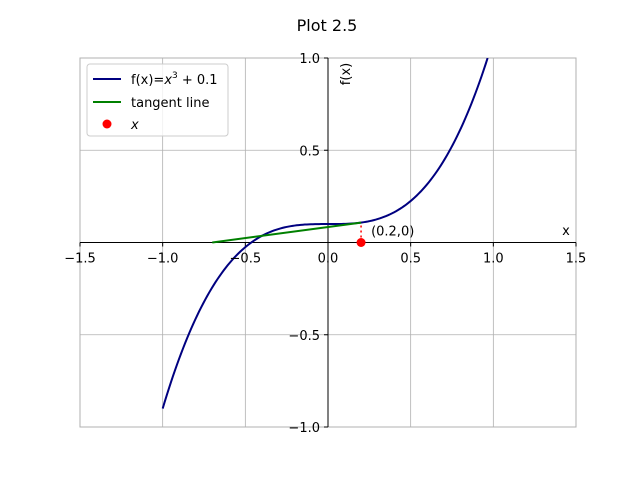 The height and width of the screenshot is (480, 640). I want to click on chart-title: Plot 2.5, so click(327, 25).